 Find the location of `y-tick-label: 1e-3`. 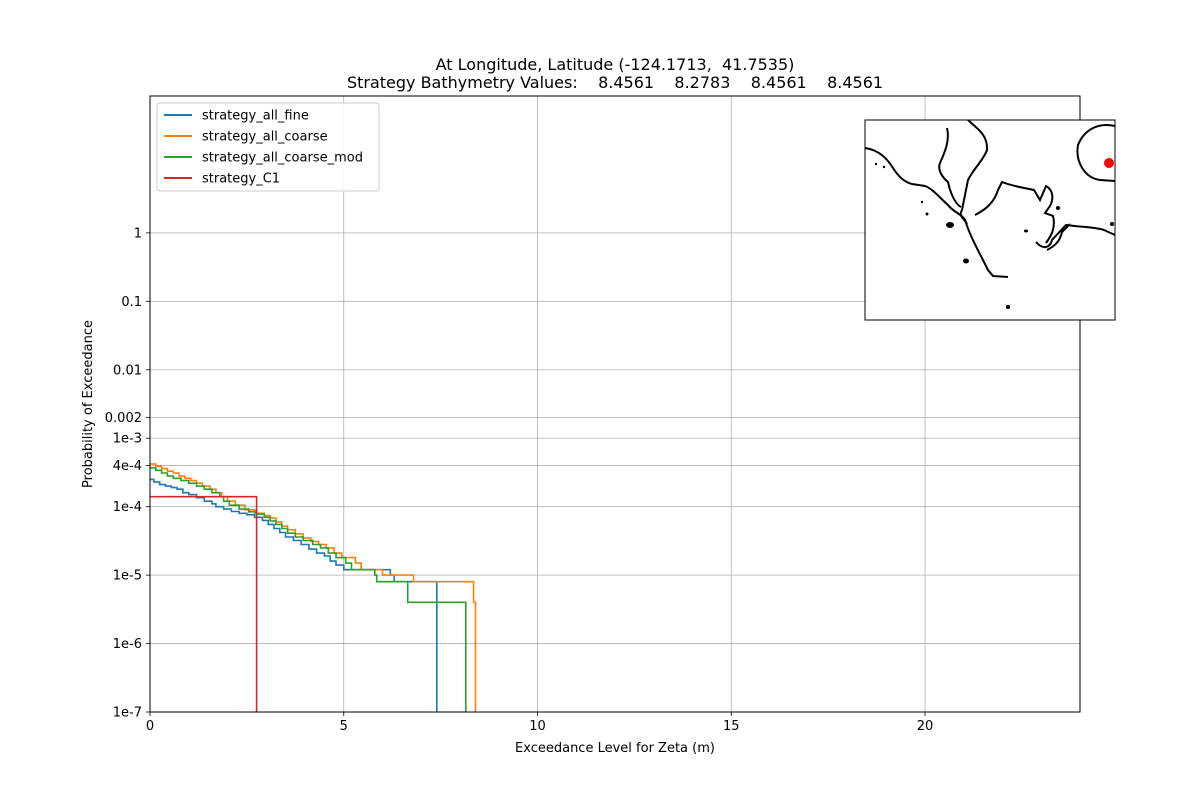

y-tick-label: 1e-3 is located at coordinates (127, 439).